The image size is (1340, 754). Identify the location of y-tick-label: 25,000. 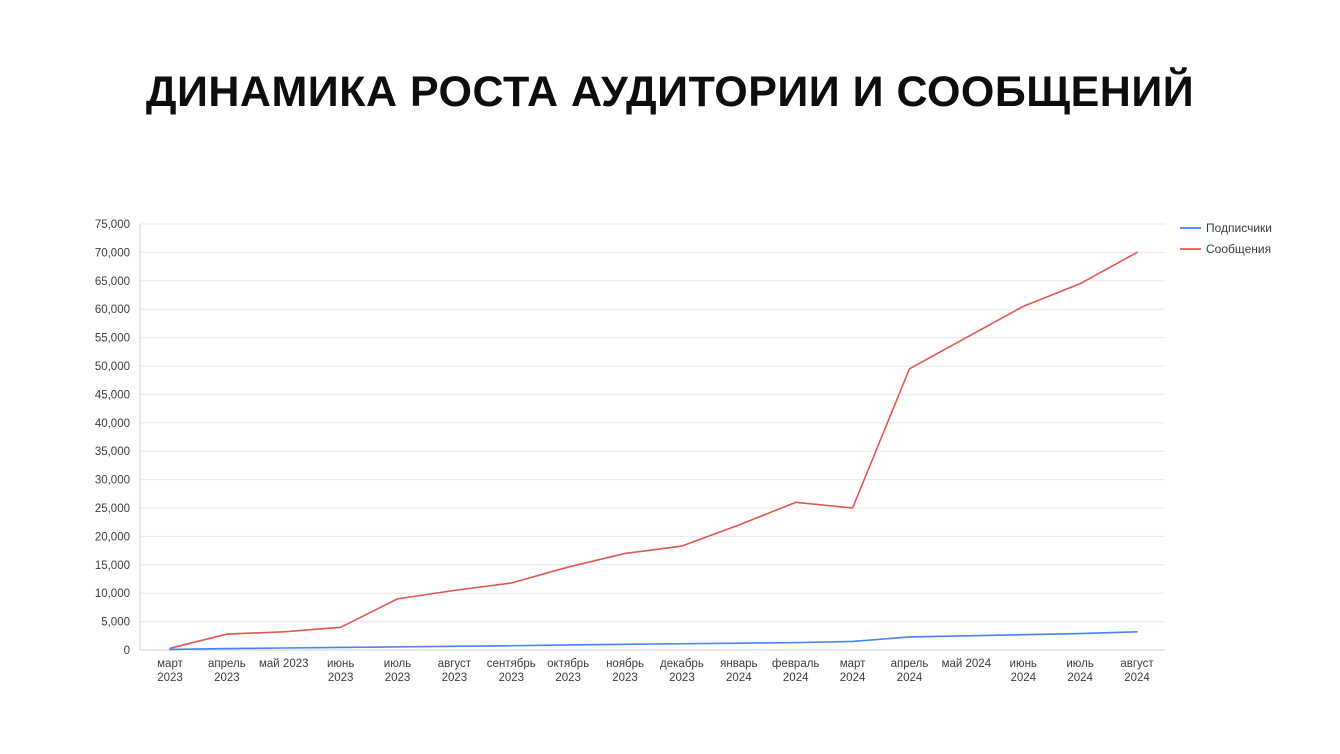
(112, 509).